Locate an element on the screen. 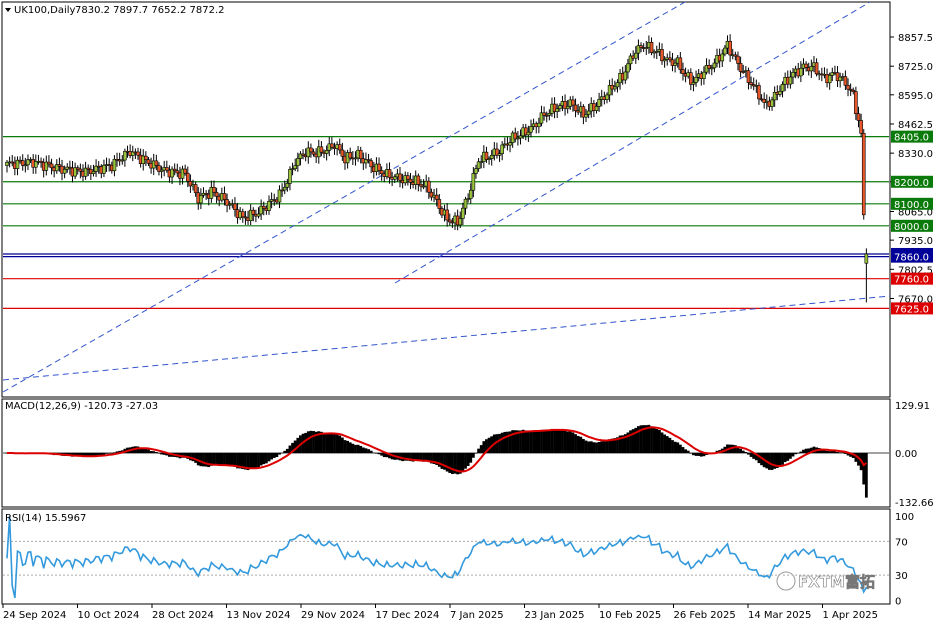 The image size is (936, 624). level-label: 7860.0 is located at coordinates (911, 258).